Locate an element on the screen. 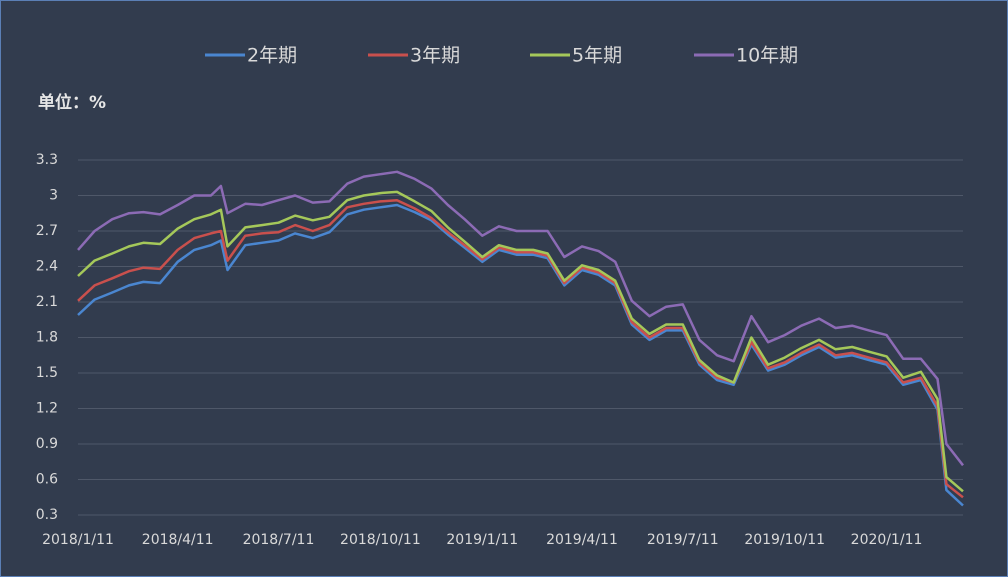 Image resolution: width=1008 pixels, height=577 pixels. legend-label: 3年期 is located at coordinates (435, 56).